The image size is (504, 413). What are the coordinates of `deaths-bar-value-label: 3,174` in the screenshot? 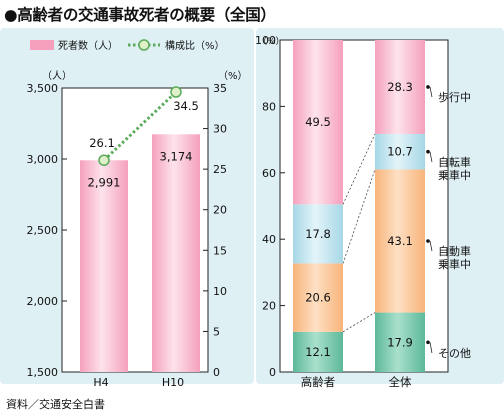 It's located at (176, 156).